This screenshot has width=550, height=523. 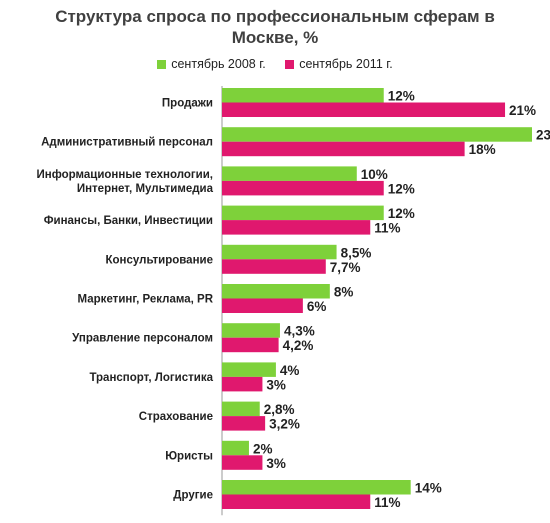 What do you see at coordinates (127, 143) in the screenshot?
I see `category-label: Административный персонал` at bounding box center [127, 143].